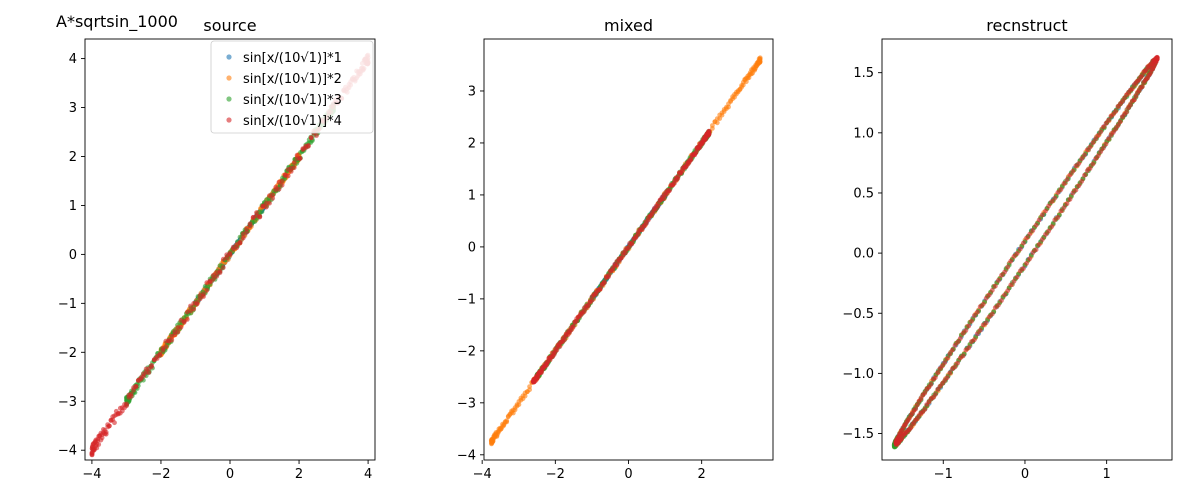 The width and height of the screenshot is (1200, 504). Describe the element at coordinates (472, 247) in the screenshot. I see `y-tick-label: 0` at that location.